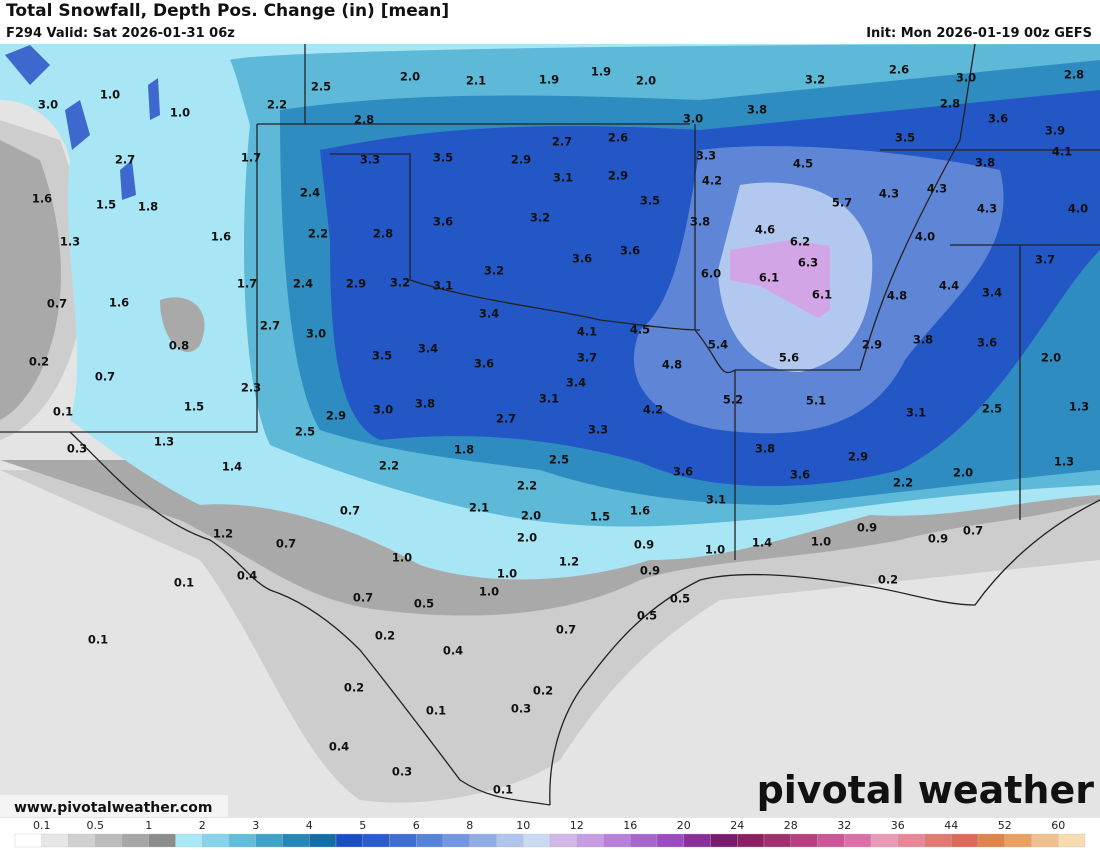 The height and width of the screenshot is (850, 1100). I want to click on map-value-label: 0.3, so click(77, 449).